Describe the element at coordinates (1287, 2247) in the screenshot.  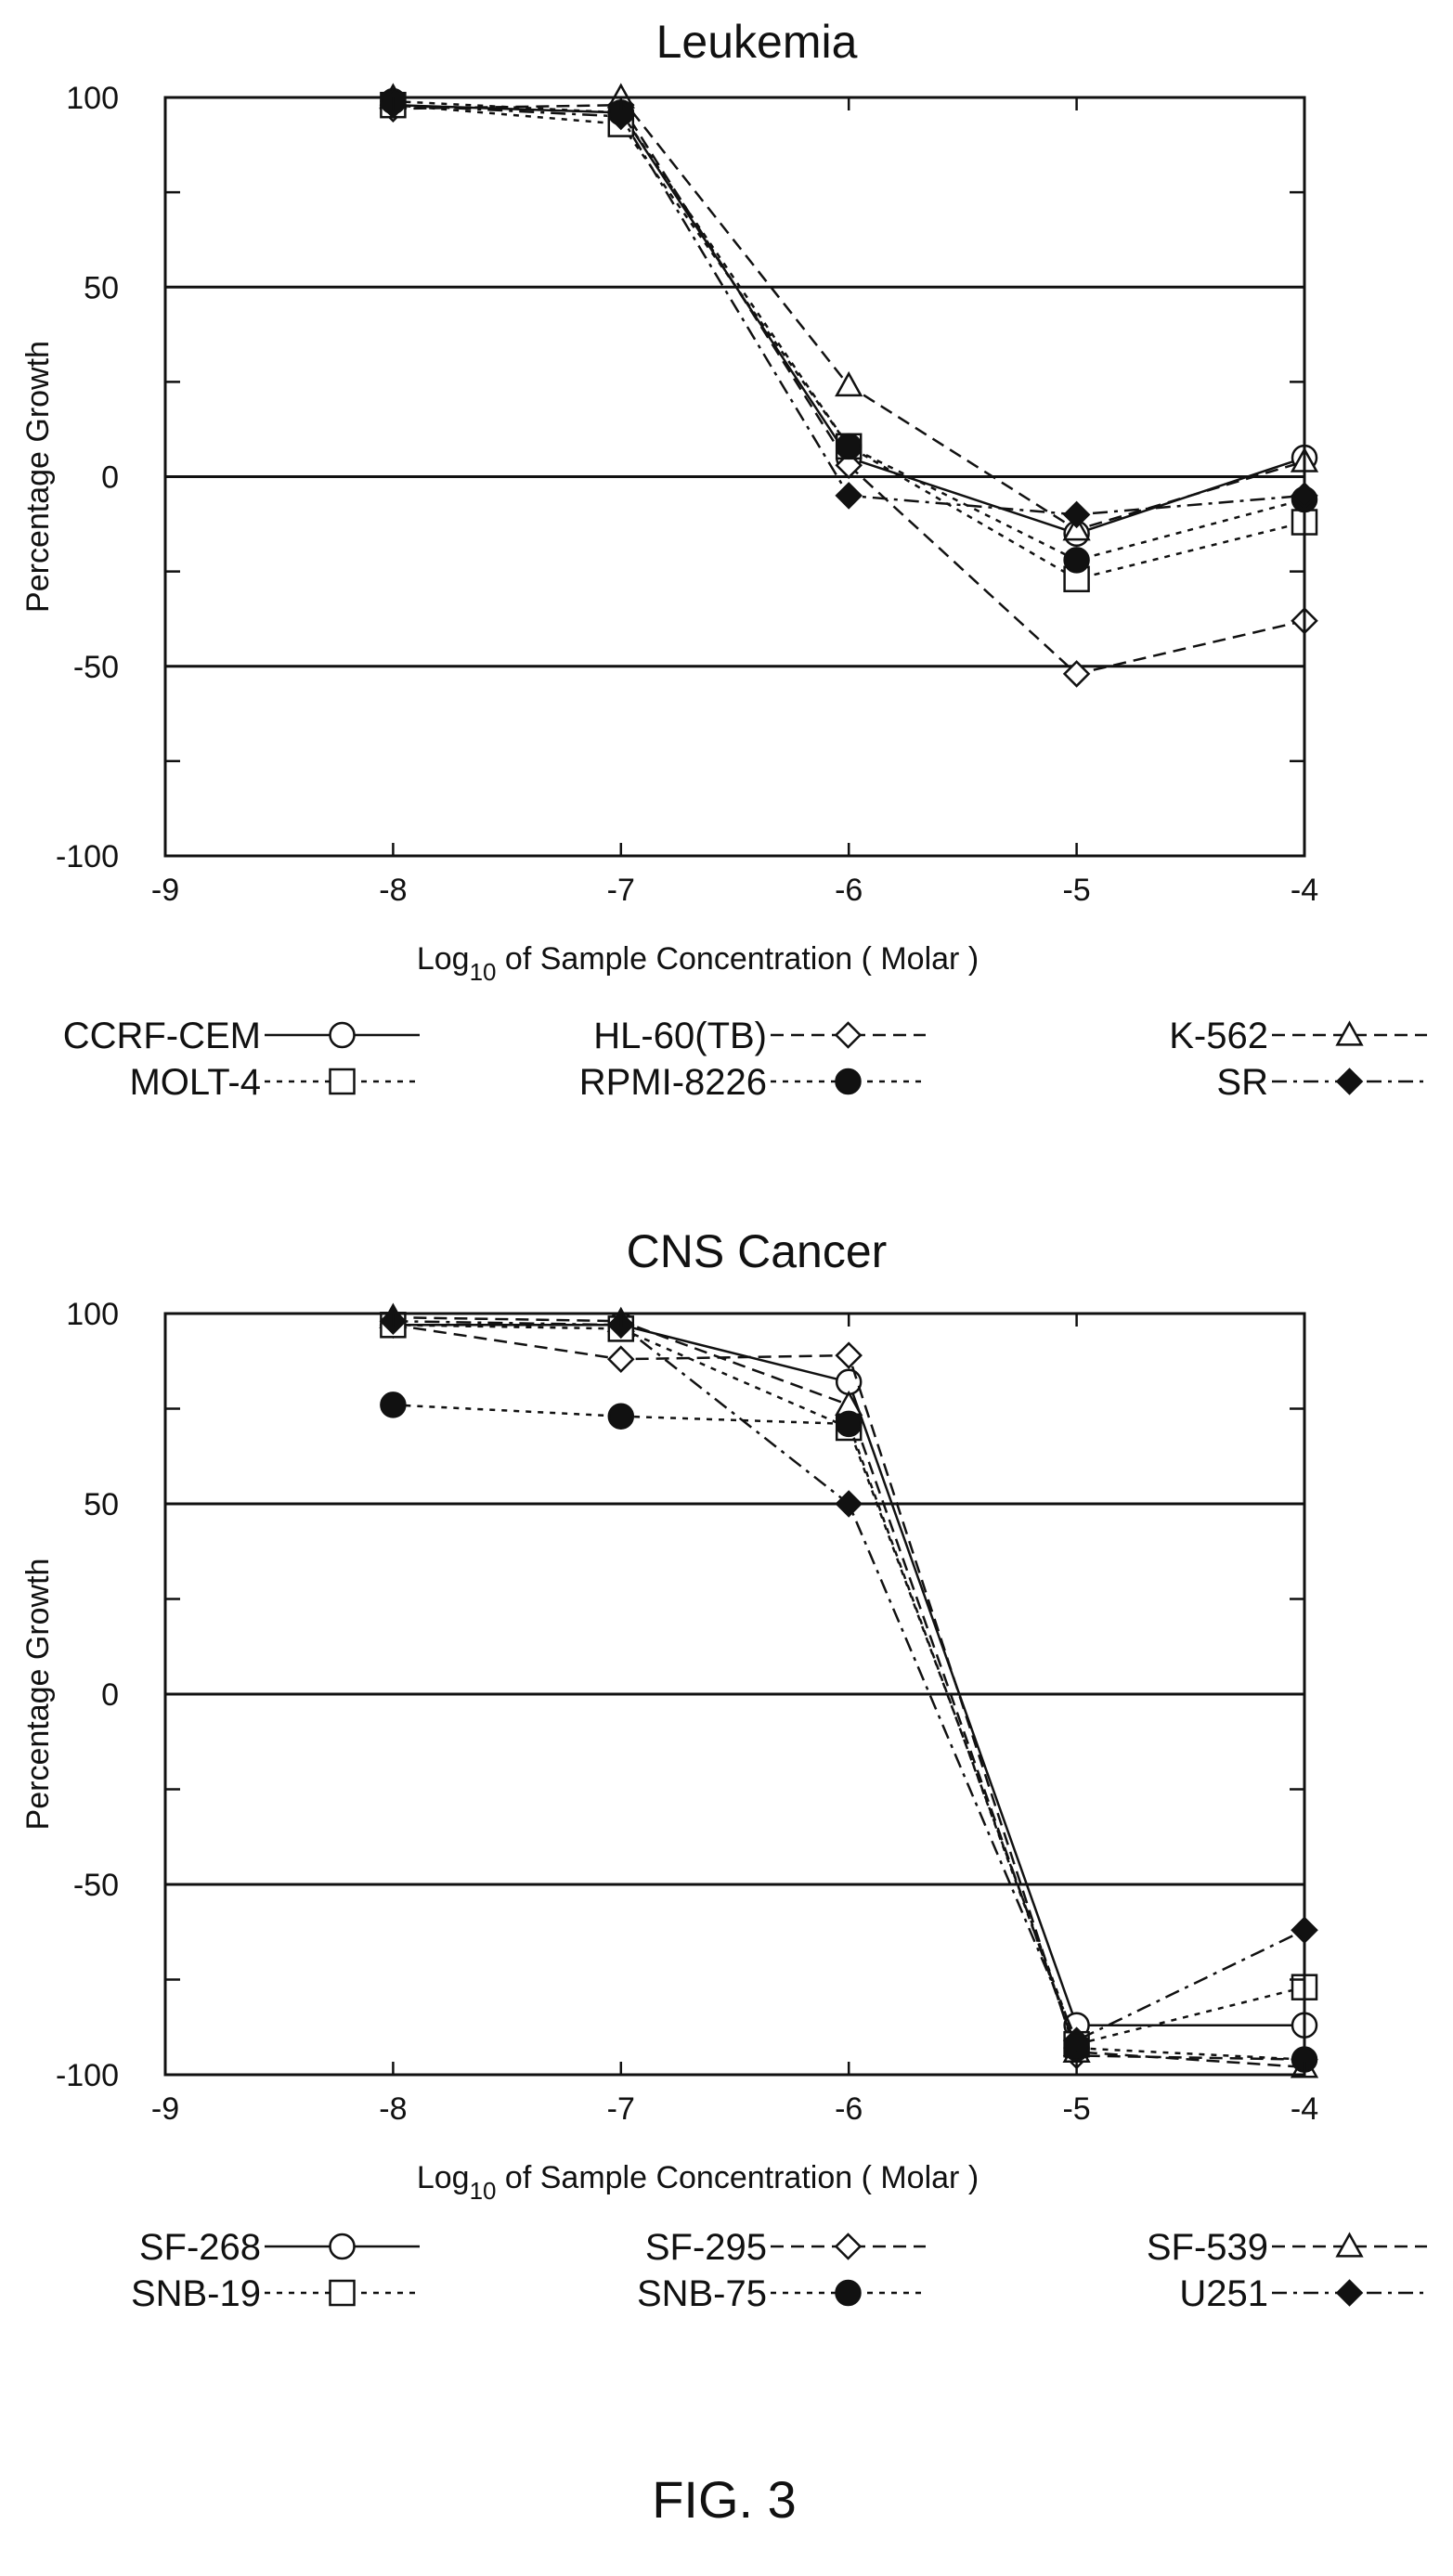
I see `legend-item: SF-539` at that location.